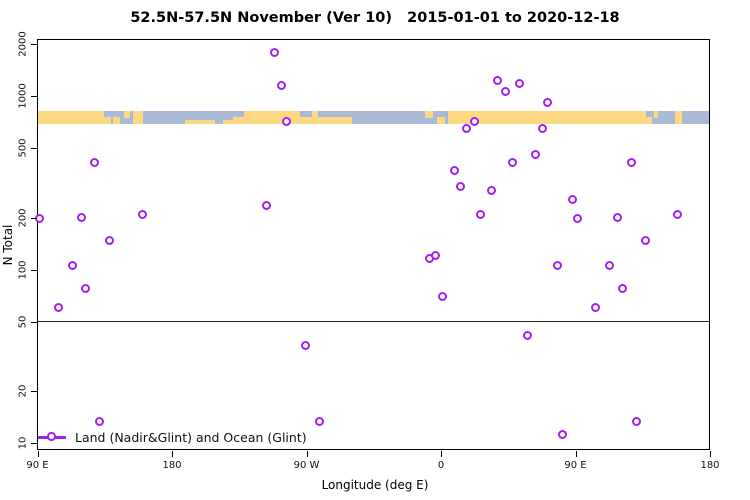 The height and width of the screenshot is (500, 750). I want to click on y-axis-title: N Total, so click(8, 245).